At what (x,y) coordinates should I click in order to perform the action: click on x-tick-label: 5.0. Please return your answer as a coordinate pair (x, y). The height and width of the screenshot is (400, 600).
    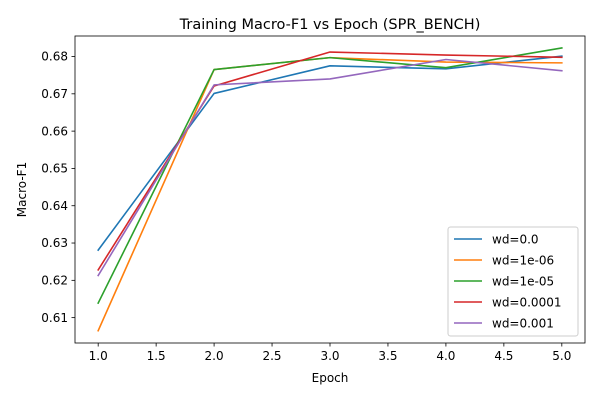
    Looking at the image, I should click on (561, 356).